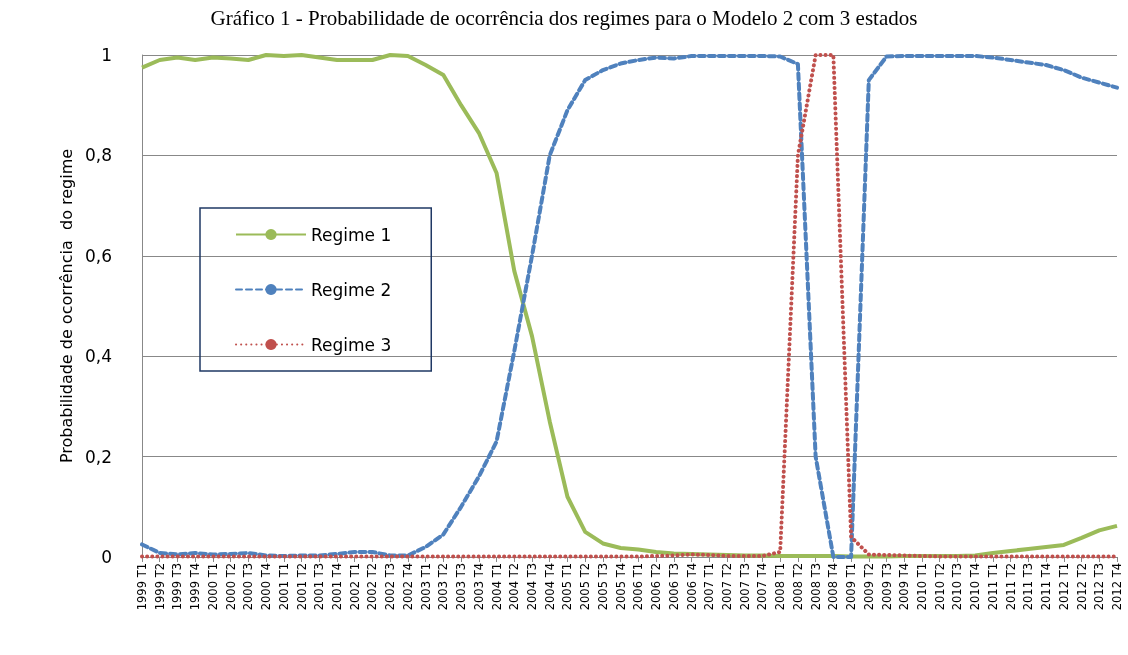  I want to click on x-tick-label: 1999 T2, so click(159, 587).